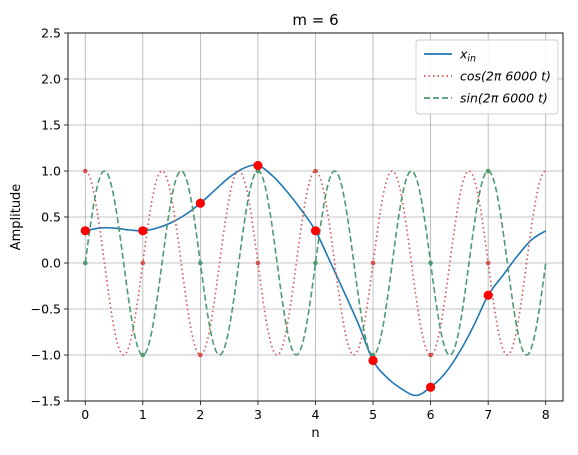 The image size is (578, 455). Describe the element at coordinates (51, 217) in the screenshot. I see `y-tick-label: 0.5` at that location.